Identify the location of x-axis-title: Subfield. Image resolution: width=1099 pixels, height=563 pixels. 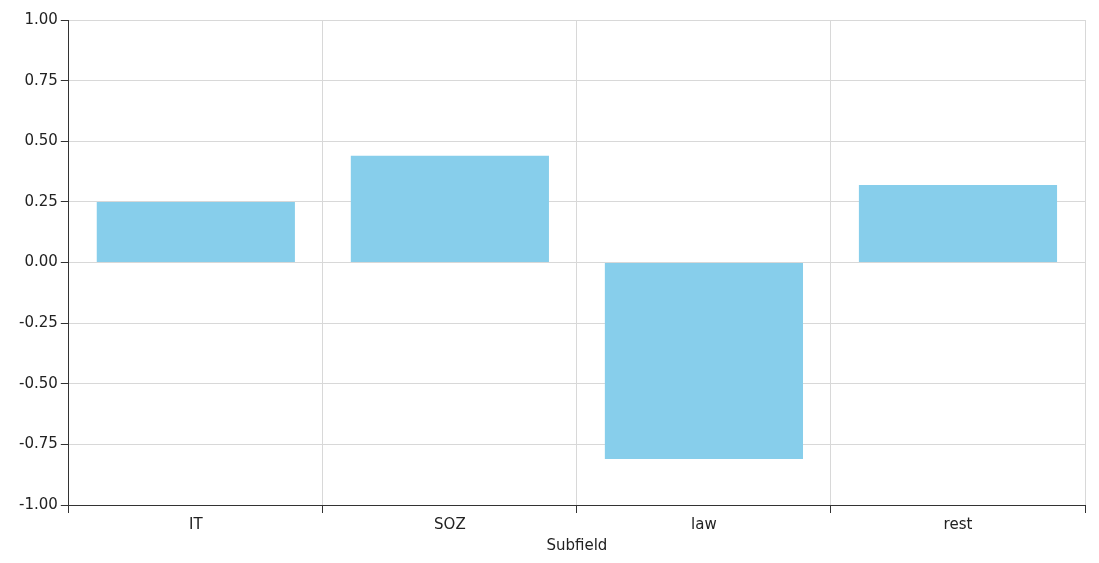
(577, 544).